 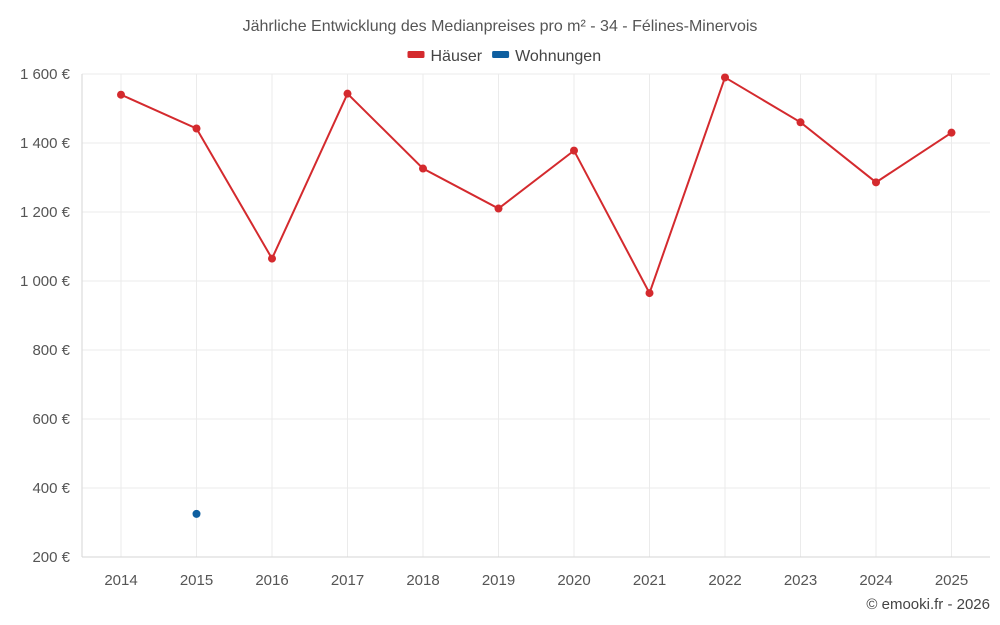 I want to click on y-tick-label: 800 €, so click(x=51, y=350).